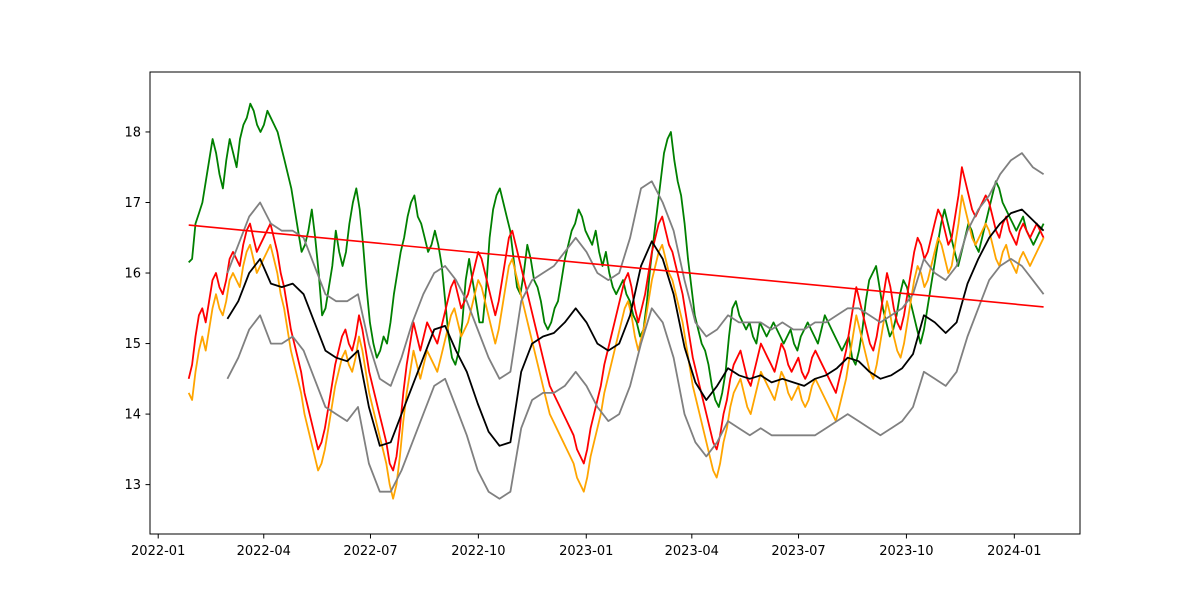 Image resolution: width=1200 pixels, height=600 pixels. What do you see at coordinates (692, 551) in the screenshot?
I see `x-tick-label: 2023-04` at bounding box center [692, 551].